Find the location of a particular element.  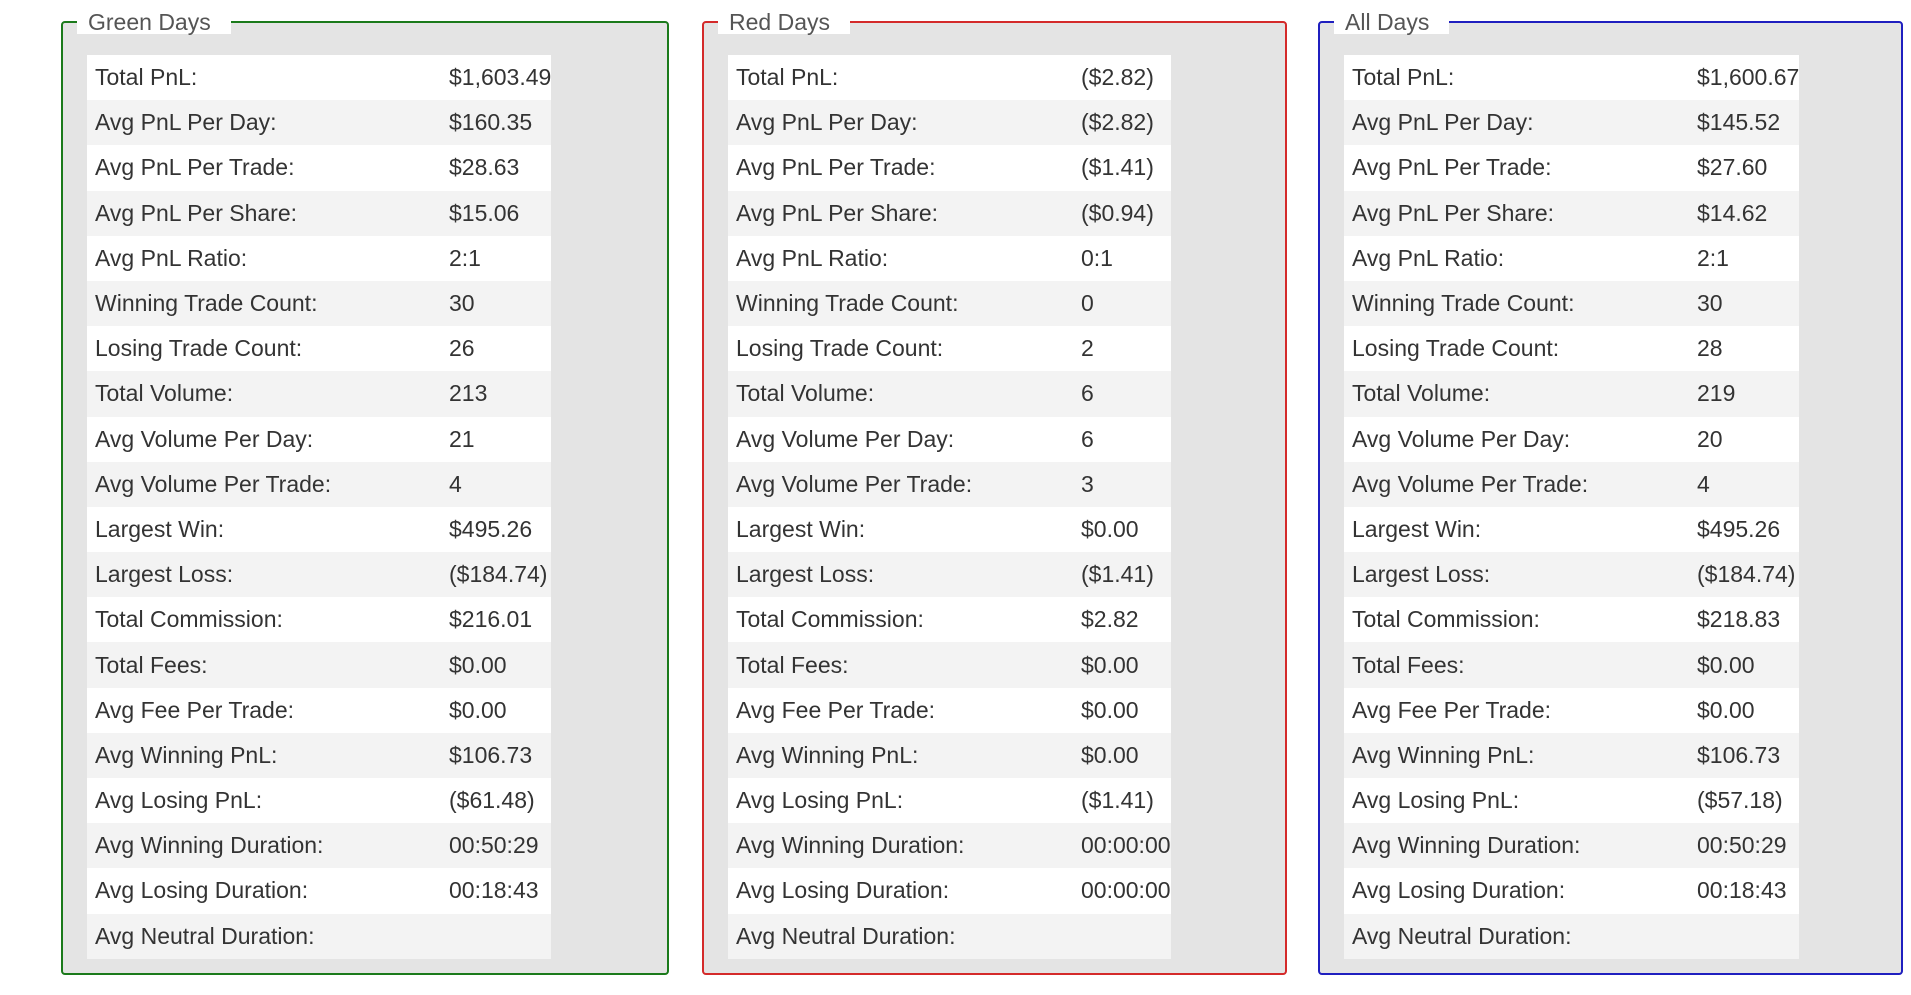

stat-label: Avg Losing Duration: is located at coordinates (1516, 891).